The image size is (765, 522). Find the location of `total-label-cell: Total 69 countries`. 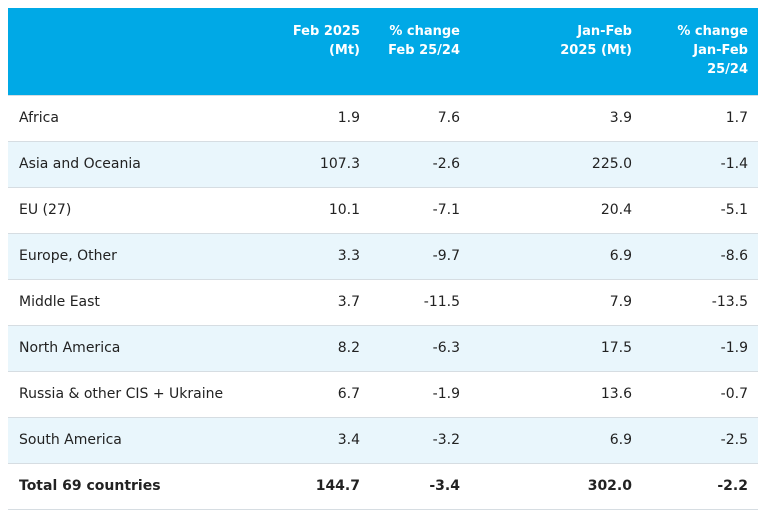

total-label-cell: Total 69 countries is located at coordinates (143, 486).